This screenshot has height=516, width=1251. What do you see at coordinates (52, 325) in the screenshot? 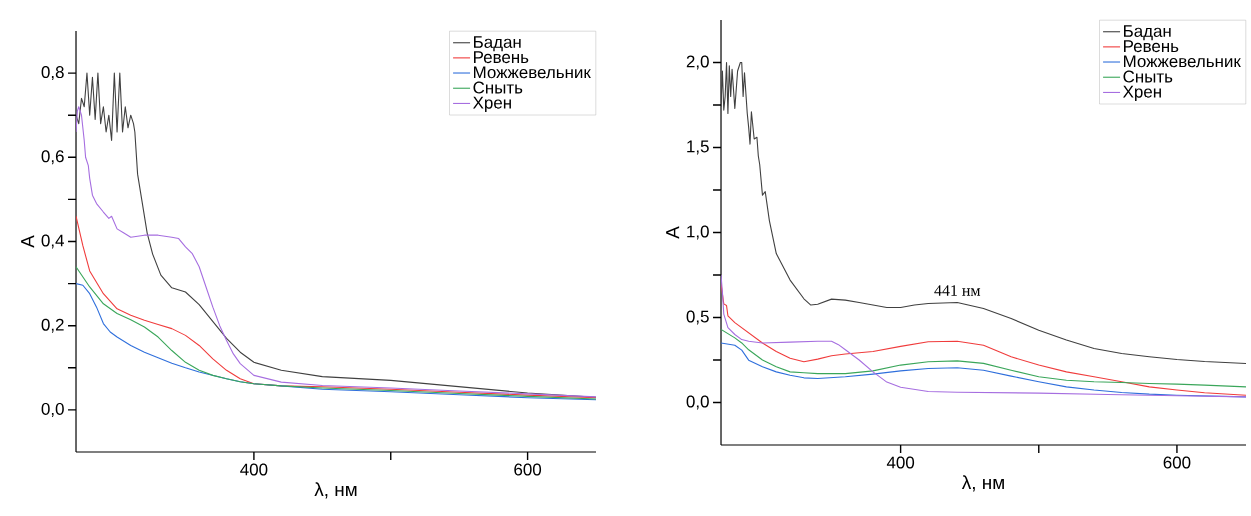
I see `y-tick-label: 0,2` at bounding box center [52, 325].